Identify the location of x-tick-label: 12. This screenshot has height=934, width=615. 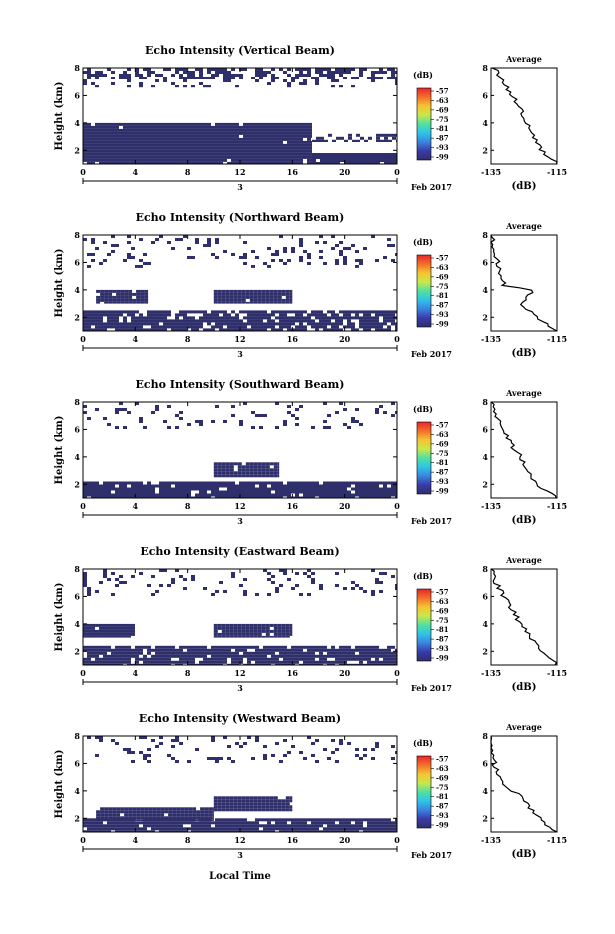
(239, 673).